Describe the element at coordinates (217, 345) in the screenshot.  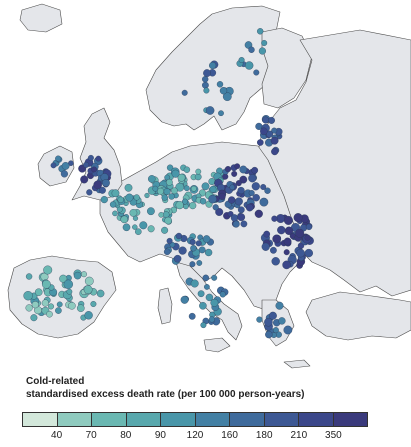
I see `sicily-landmass` at that location.